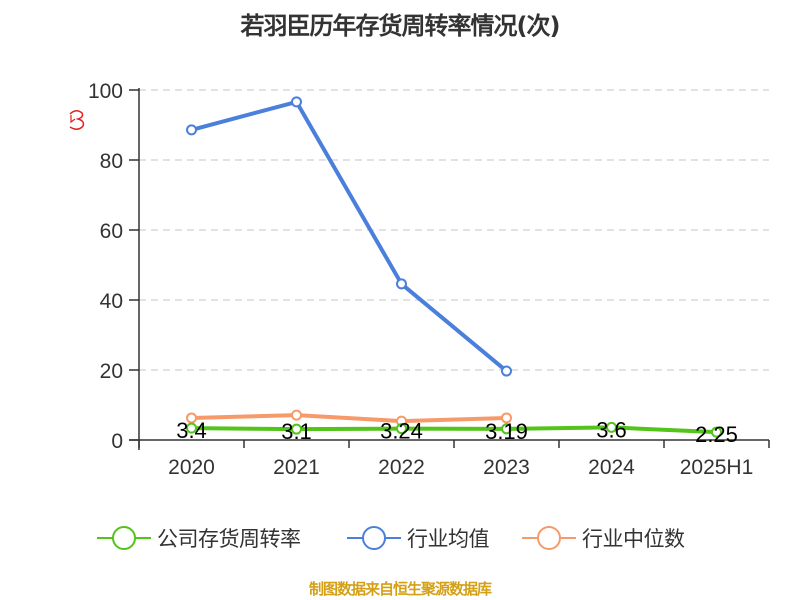 This screenshot has height=600, width=800. I want to click on legend-item-industry-avg: 行业均值, so click(418, 538).